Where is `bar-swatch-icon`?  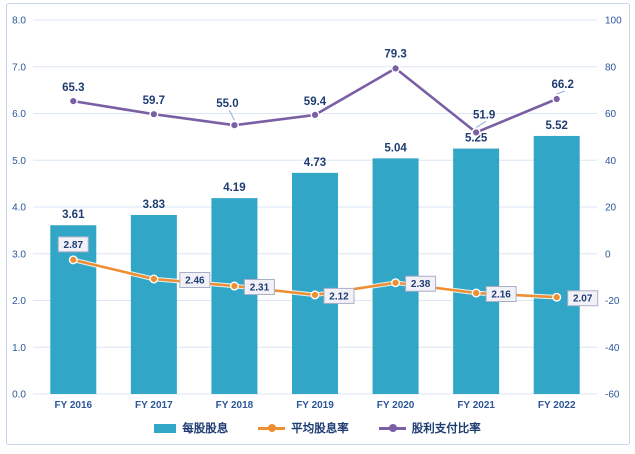
bar-swatch-icon is located at coordinates (165, 428).